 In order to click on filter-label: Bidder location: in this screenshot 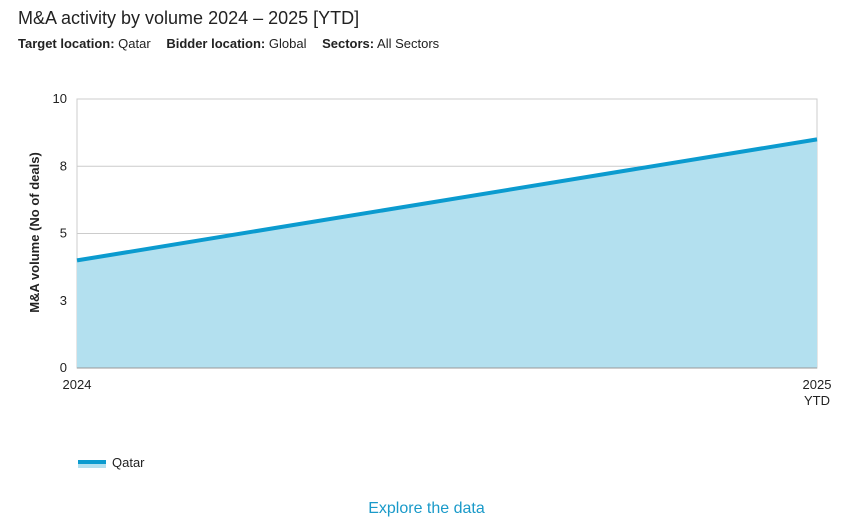, I will do `click(216, 43)`.